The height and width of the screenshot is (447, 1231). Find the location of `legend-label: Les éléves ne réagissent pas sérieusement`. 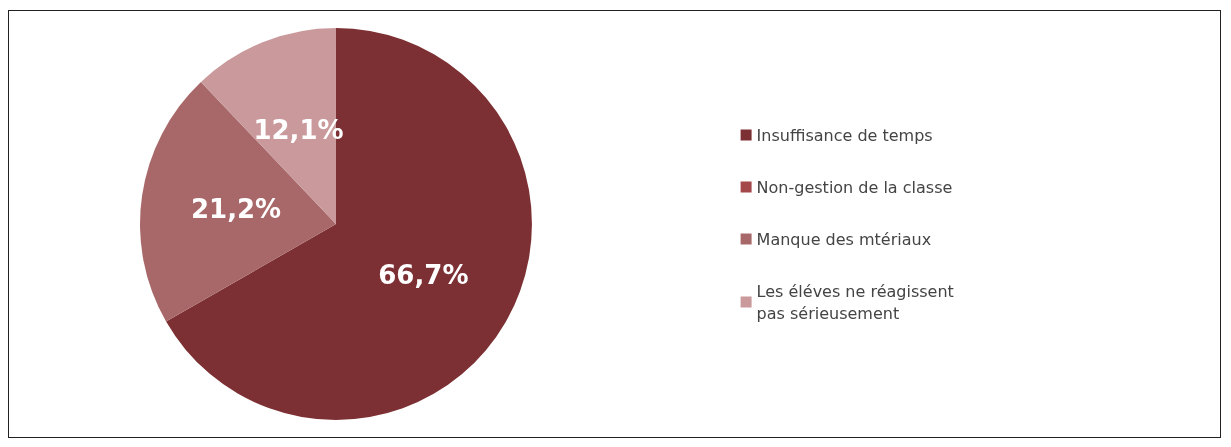

legend-label: Les éléves ne réagissent pas sérieusement is located at coordinates (855, 302).